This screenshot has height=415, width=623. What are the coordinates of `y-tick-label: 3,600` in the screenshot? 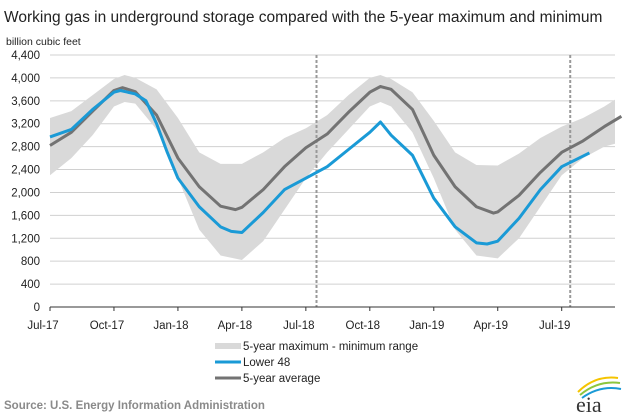 It's located at (25, 102).